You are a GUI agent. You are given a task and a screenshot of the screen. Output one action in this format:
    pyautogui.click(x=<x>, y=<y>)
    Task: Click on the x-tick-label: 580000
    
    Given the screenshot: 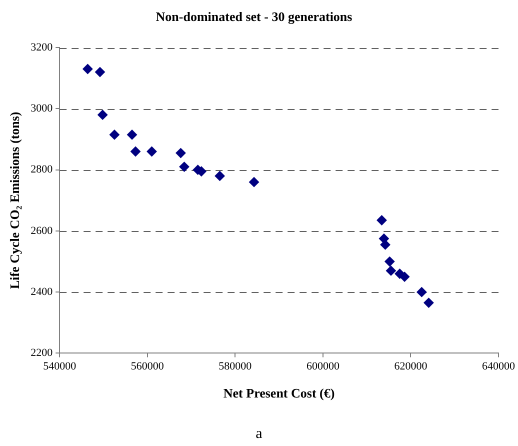 What is the action you would take?
    pyautogui.click(x=235, y=366)
    